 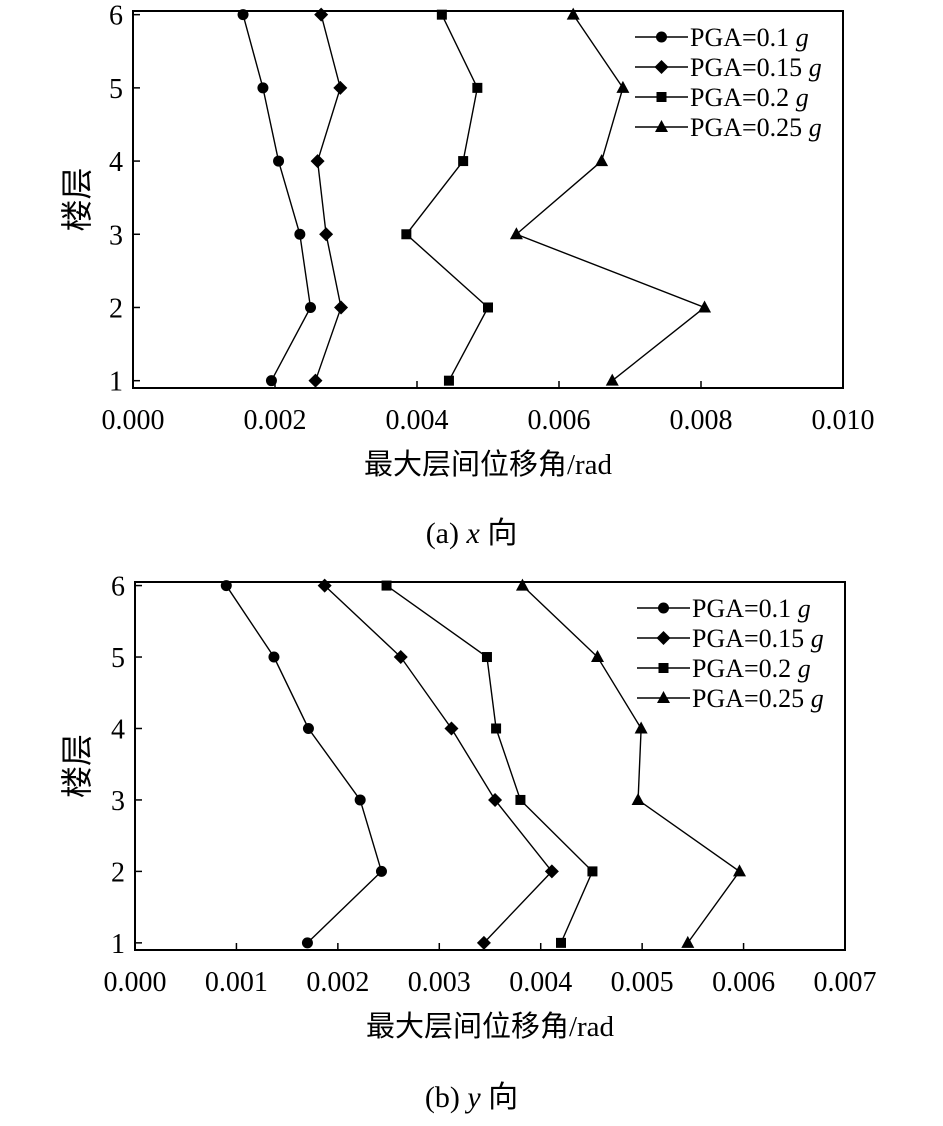 I want to click on y-axis-title-a: 楼层, so click(x=77, y=199).